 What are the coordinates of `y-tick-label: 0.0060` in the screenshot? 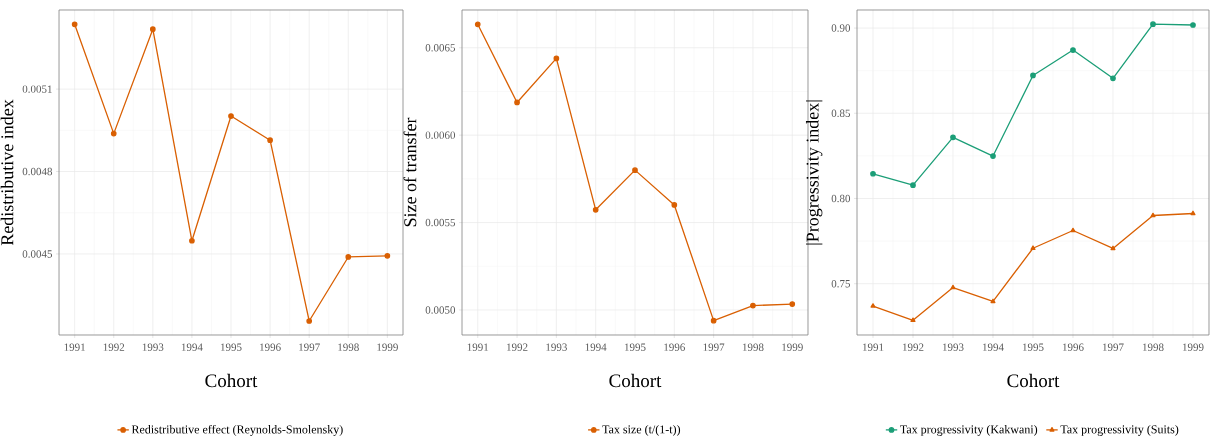 It's located at (440, 135).